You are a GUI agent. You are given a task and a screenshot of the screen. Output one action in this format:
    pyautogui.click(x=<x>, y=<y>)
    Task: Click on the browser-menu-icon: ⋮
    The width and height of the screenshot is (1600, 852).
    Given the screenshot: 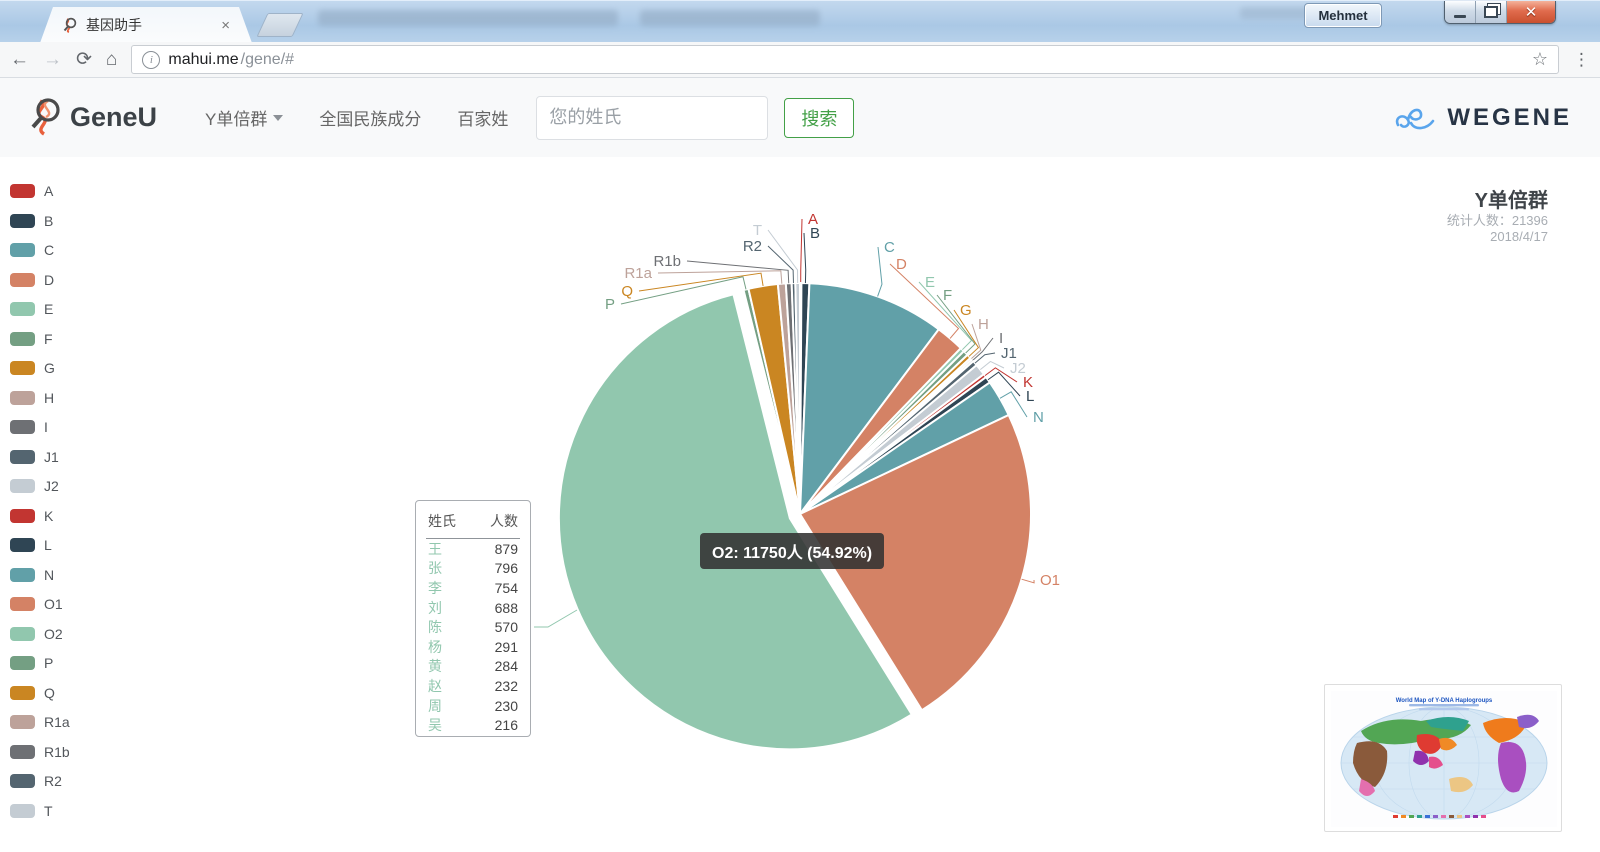 What is the action you would take?
    pyautogui.click(x=1581, y=59)
    